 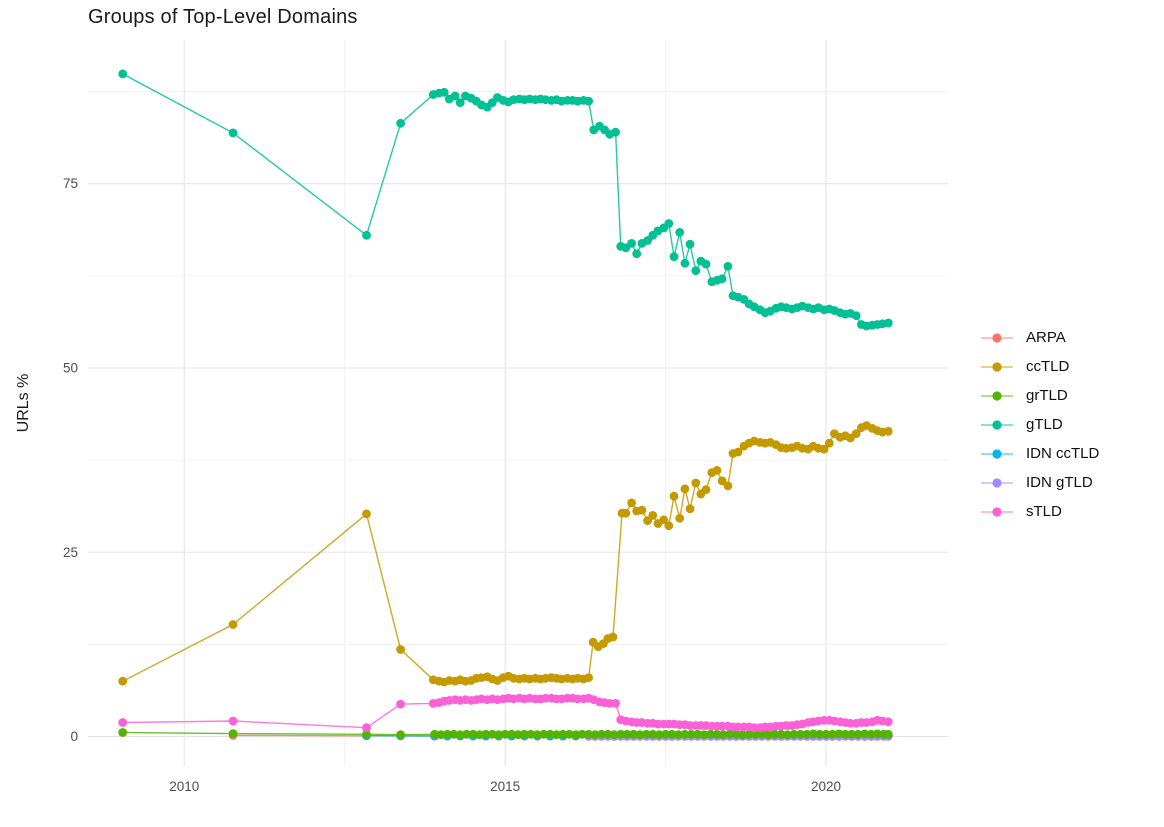 I want to click on legend-label: grTLD, so click(x=1047, y=395).